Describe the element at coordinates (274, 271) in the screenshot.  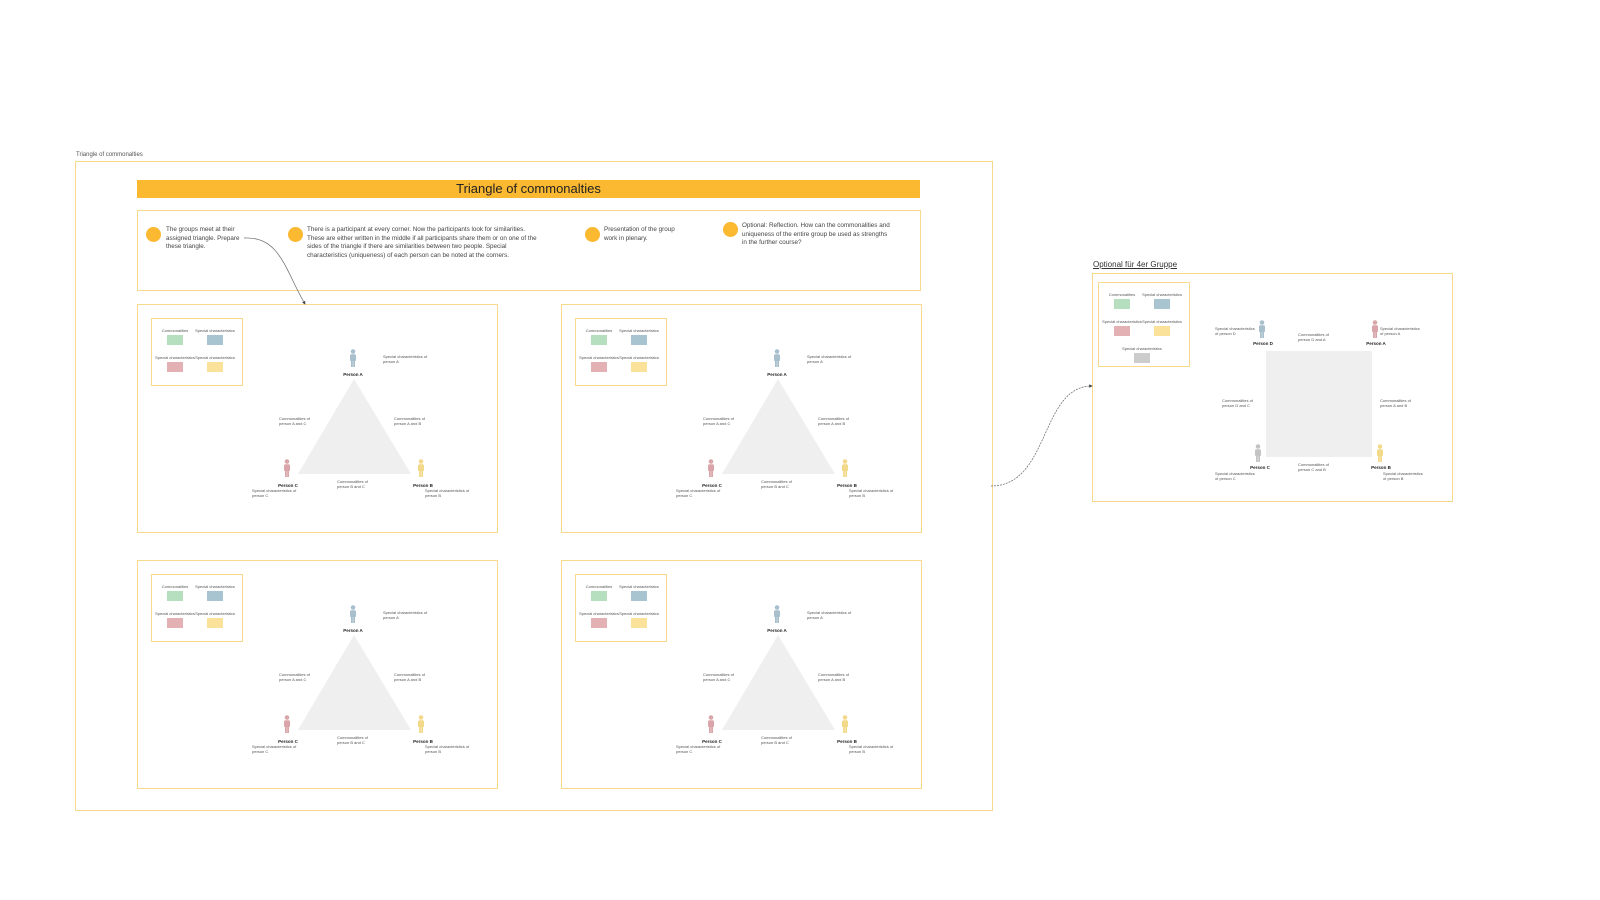
I see `connector-step1-to-triangle` at that location.